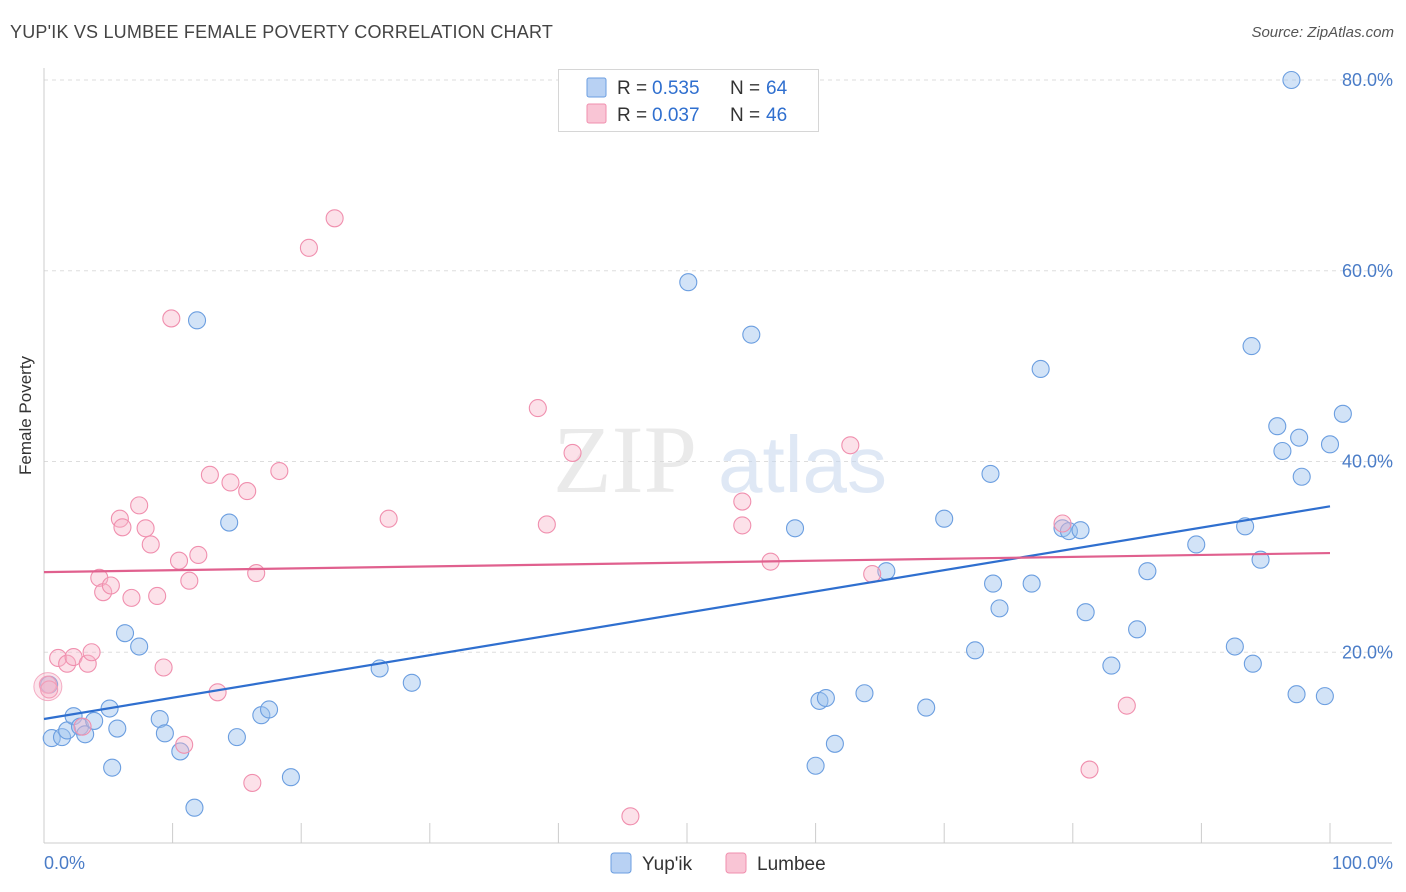 The width and height of the screenshot is (1406, 892). I want to click on legend-swatch-lumbee, so click(596, 113).